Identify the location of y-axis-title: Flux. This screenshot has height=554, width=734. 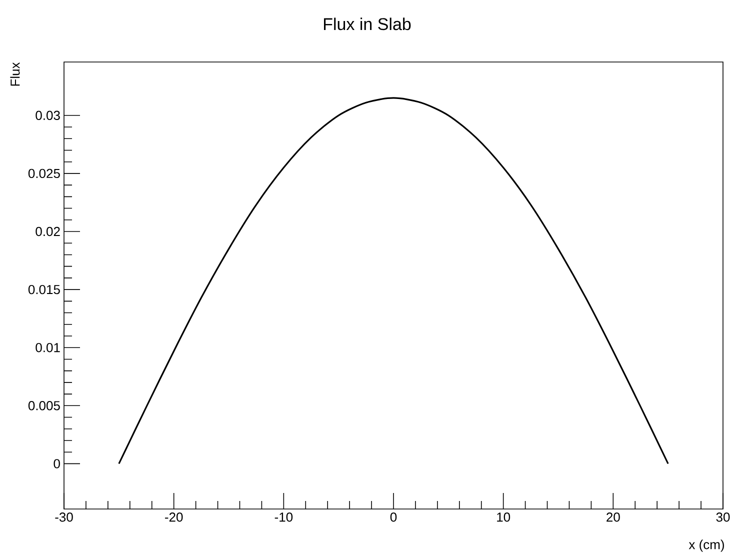
(15, 74).